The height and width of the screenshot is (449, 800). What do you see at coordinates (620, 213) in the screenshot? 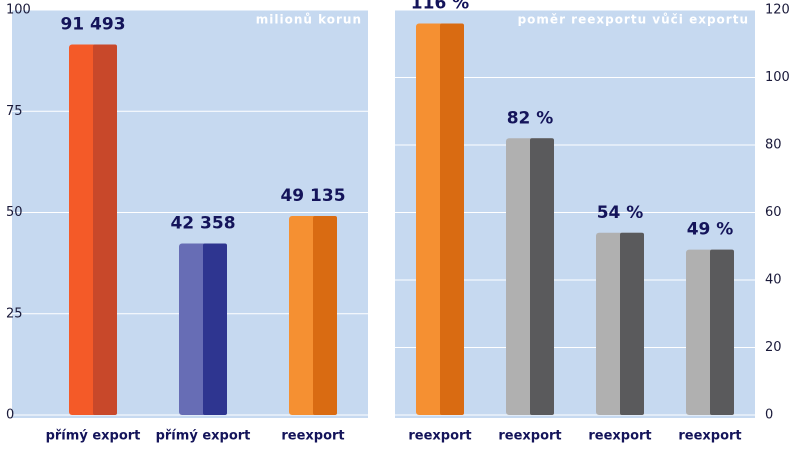
I see `value-label: 54 %` at bounding box center [620, 213].